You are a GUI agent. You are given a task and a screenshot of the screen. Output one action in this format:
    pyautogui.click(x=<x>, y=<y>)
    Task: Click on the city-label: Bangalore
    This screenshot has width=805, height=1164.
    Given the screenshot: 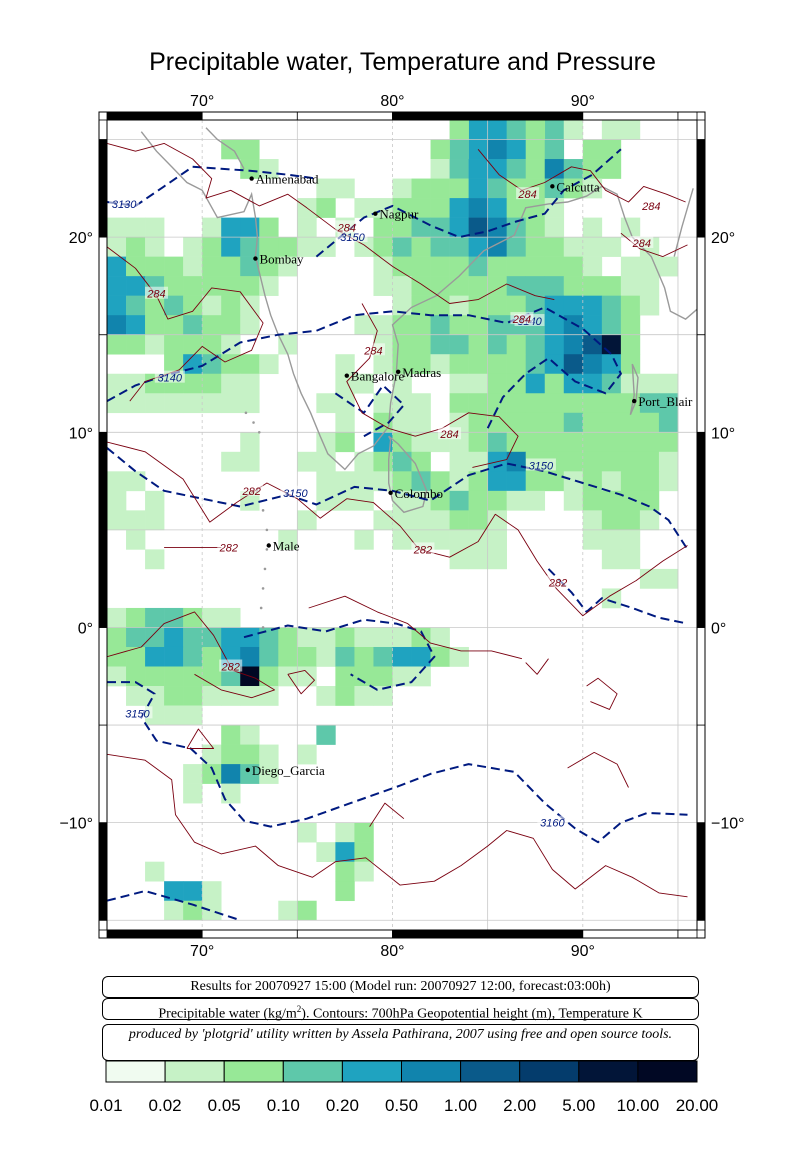 What is the action you would take?
    pyautogui.click(x=378, y=376)
    